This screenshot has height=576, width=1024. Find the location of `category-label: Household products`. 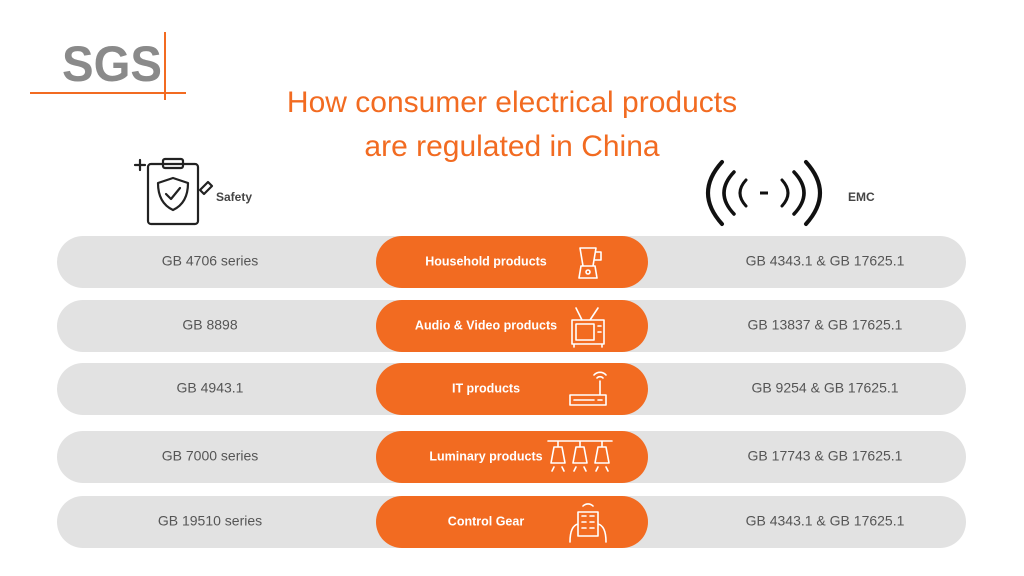

category-label: Household products is located at coordinates (486, 261).